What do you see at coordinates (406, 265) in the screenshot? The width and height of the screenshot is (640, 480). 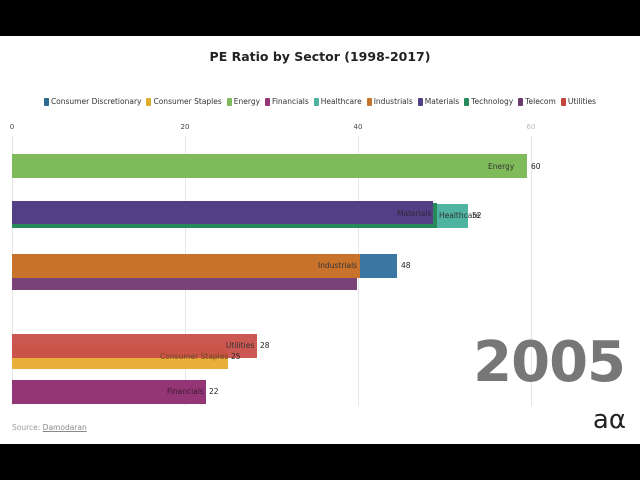 I see `bar-value-consumer-discretionary: 48` at bounding box center [406, 265].